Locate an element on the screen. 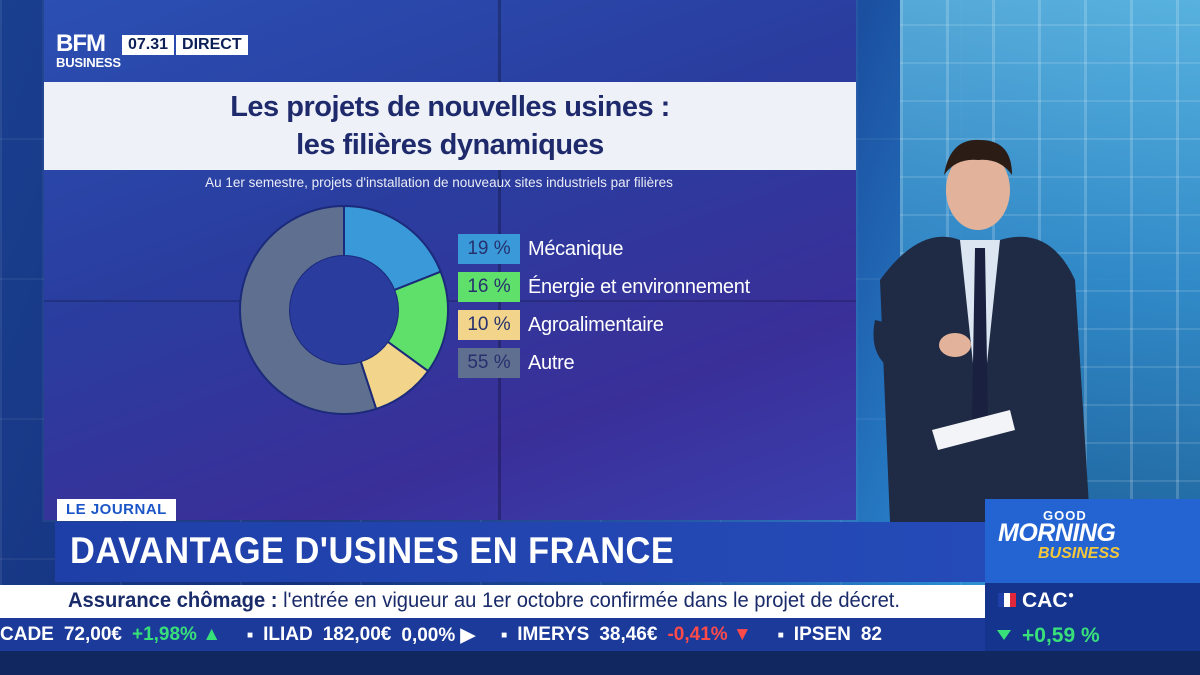  presenter-arm is located at coordinates (916, 350).